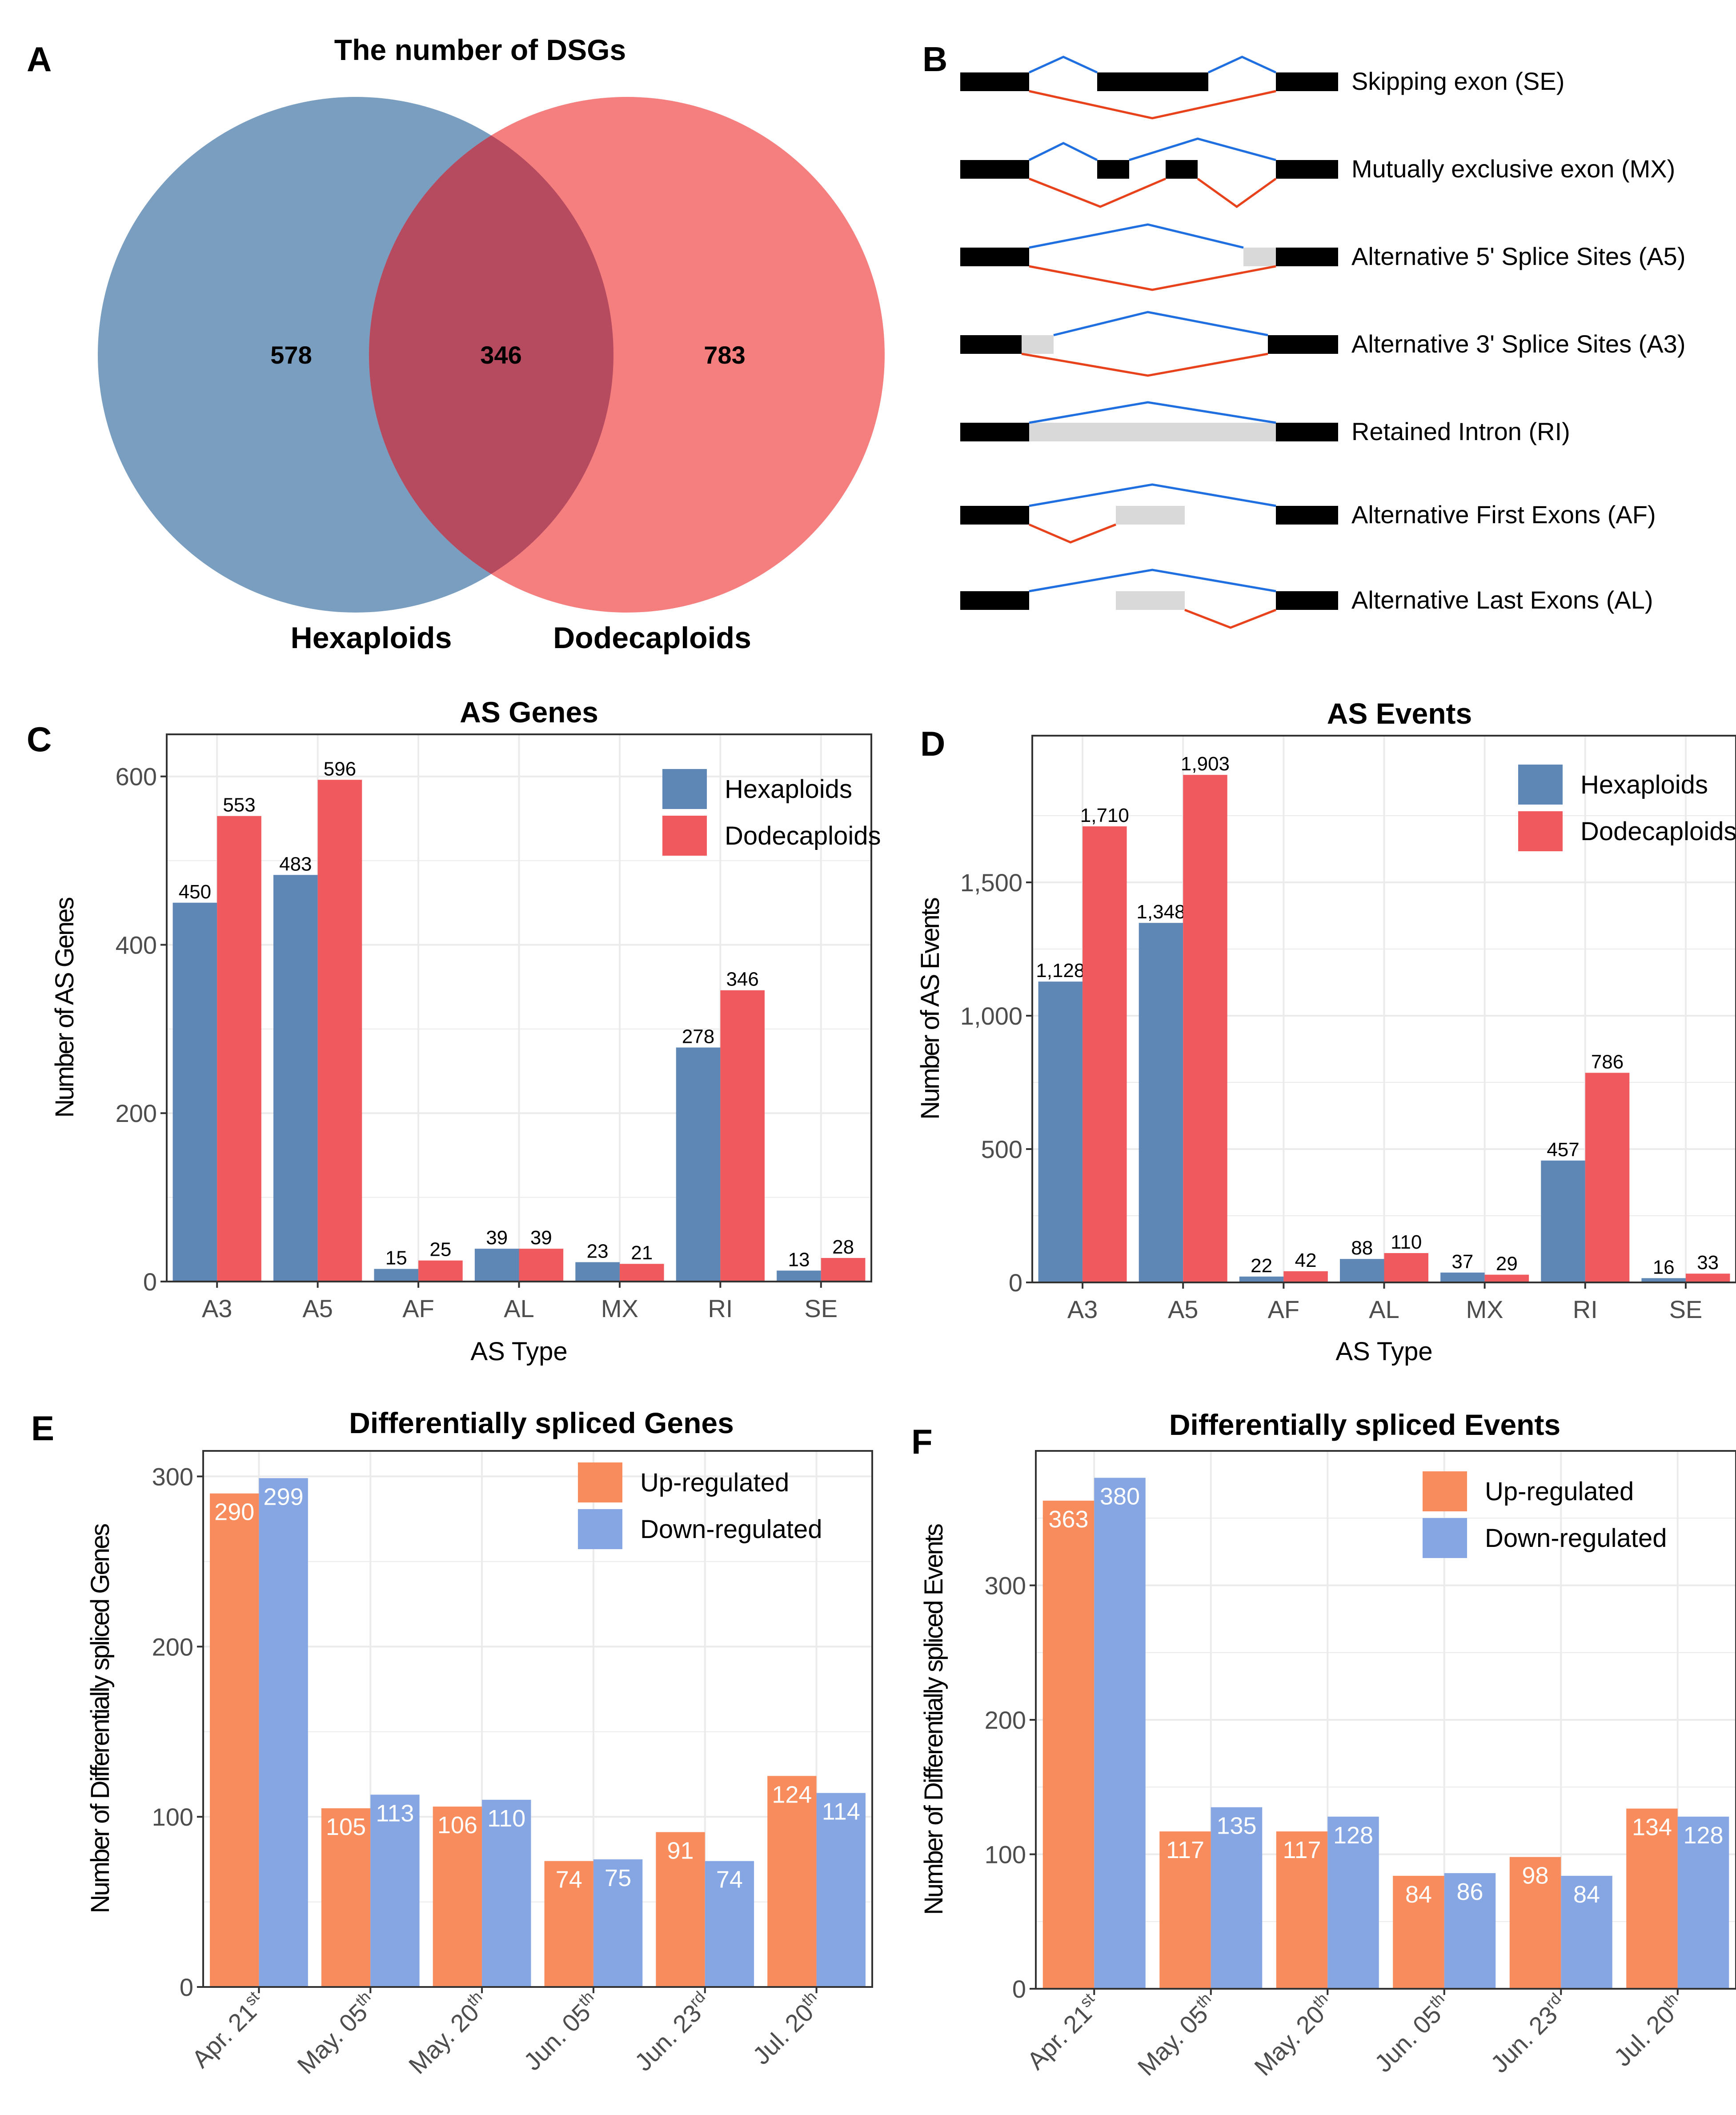 This screenshot has height=2115, width=1736. Describe the element at coordinates (1185, 1850) in the screenshot. I see `data-label: 117` at that location.